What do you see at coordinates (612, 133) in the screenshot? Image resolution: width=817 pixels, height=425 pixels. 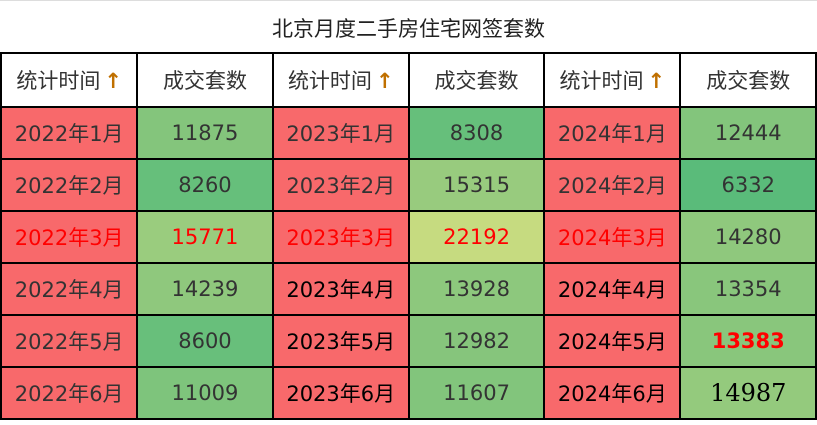 I see `cell-month: 2024年1月` at bounding box center [612, 133].